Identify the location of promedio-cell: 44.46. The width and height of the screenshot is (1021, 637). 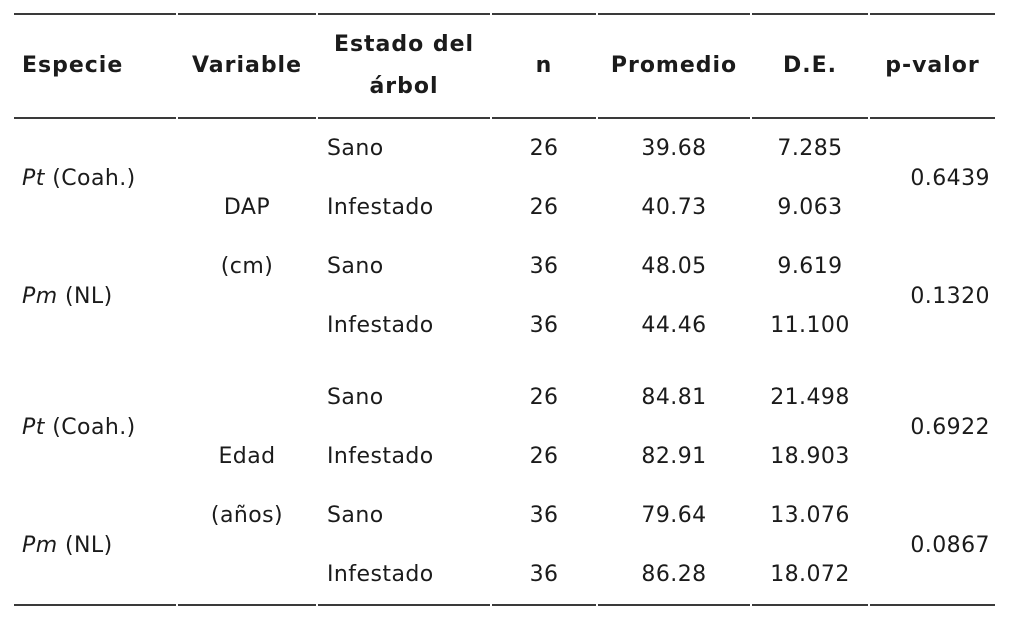
(674, 325).